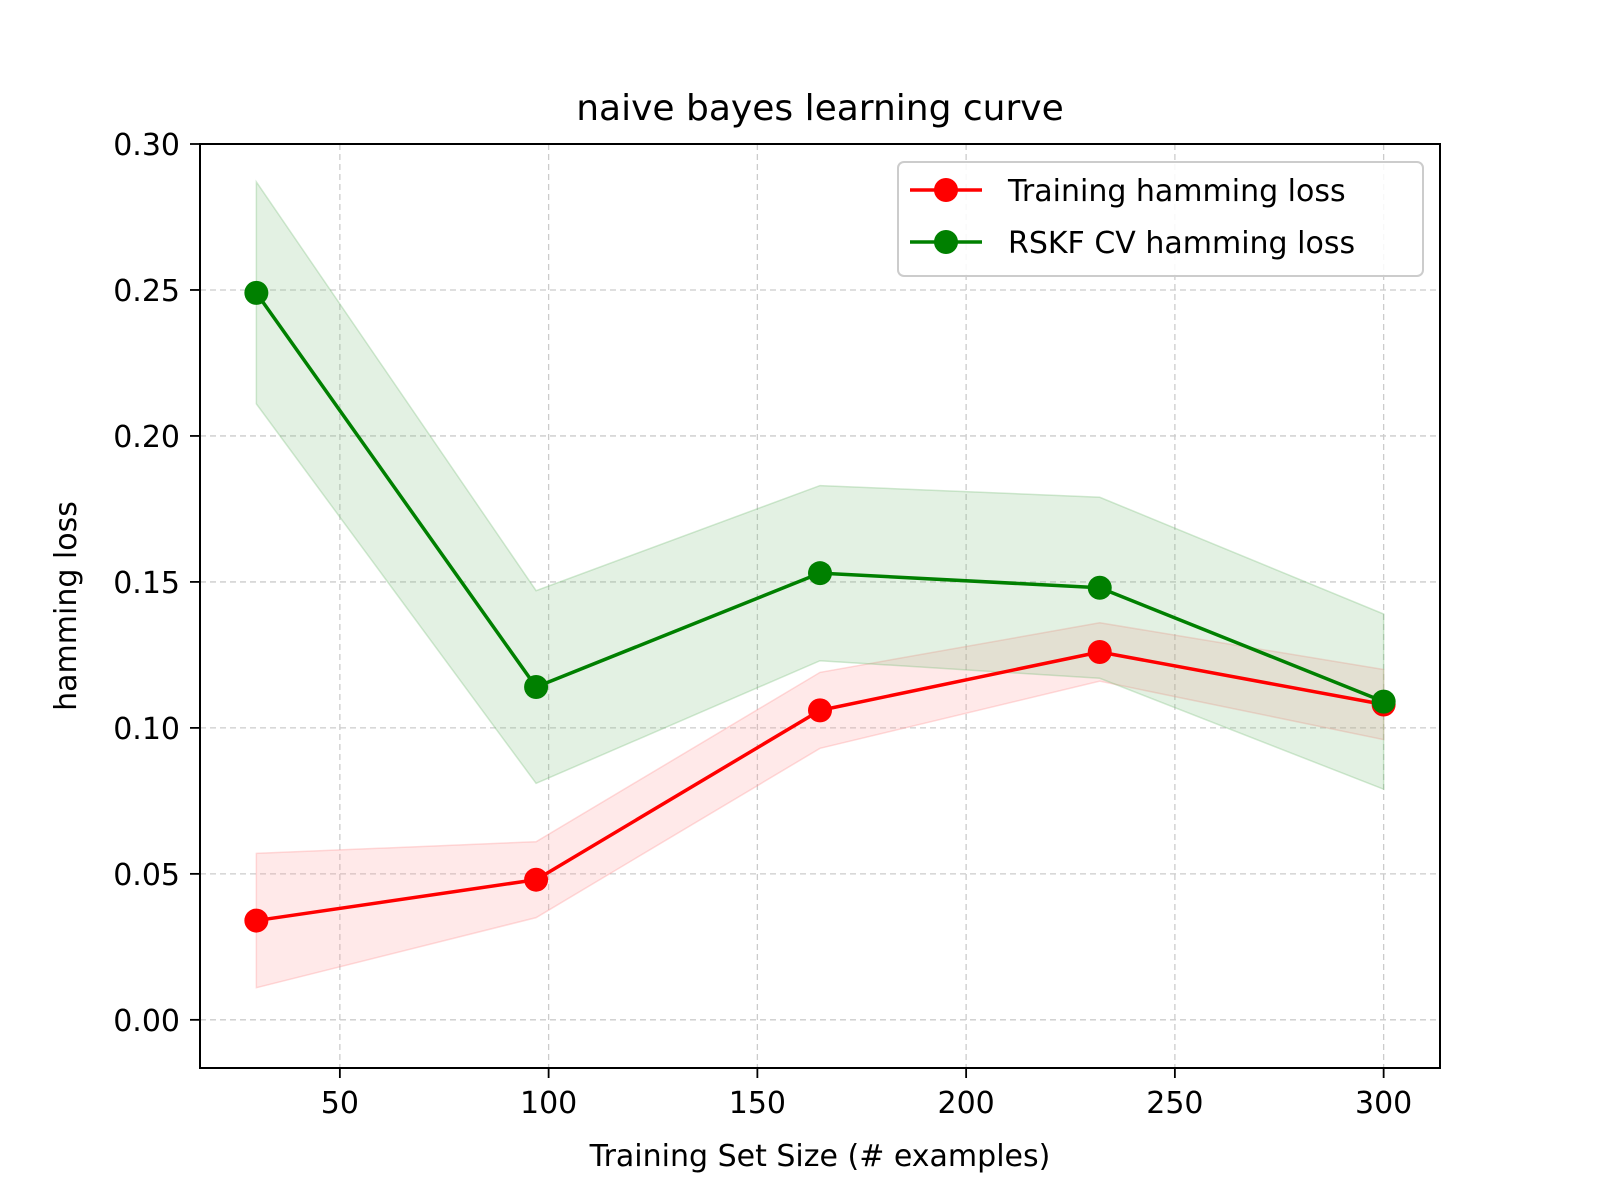 This screenshot has width=1600, height=1200. What do you see at coordinates (965, 1103) in the screenshot?
I see `x-tick-label: 200` at bounding box center [965, 1103].